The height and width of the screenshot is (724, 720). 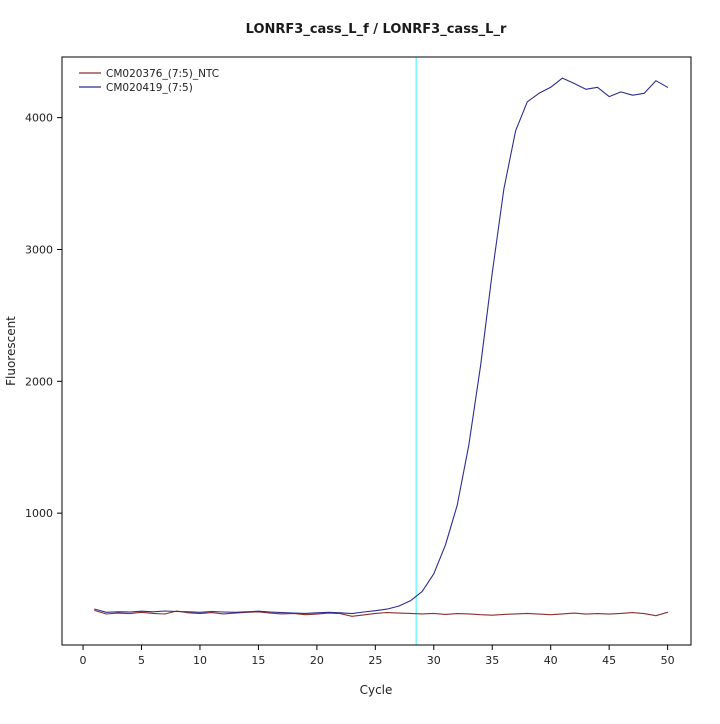 I want to click on legend: CM020376_(7:5)_NTC CM020419_(7:5), so click(x=149, y=81).